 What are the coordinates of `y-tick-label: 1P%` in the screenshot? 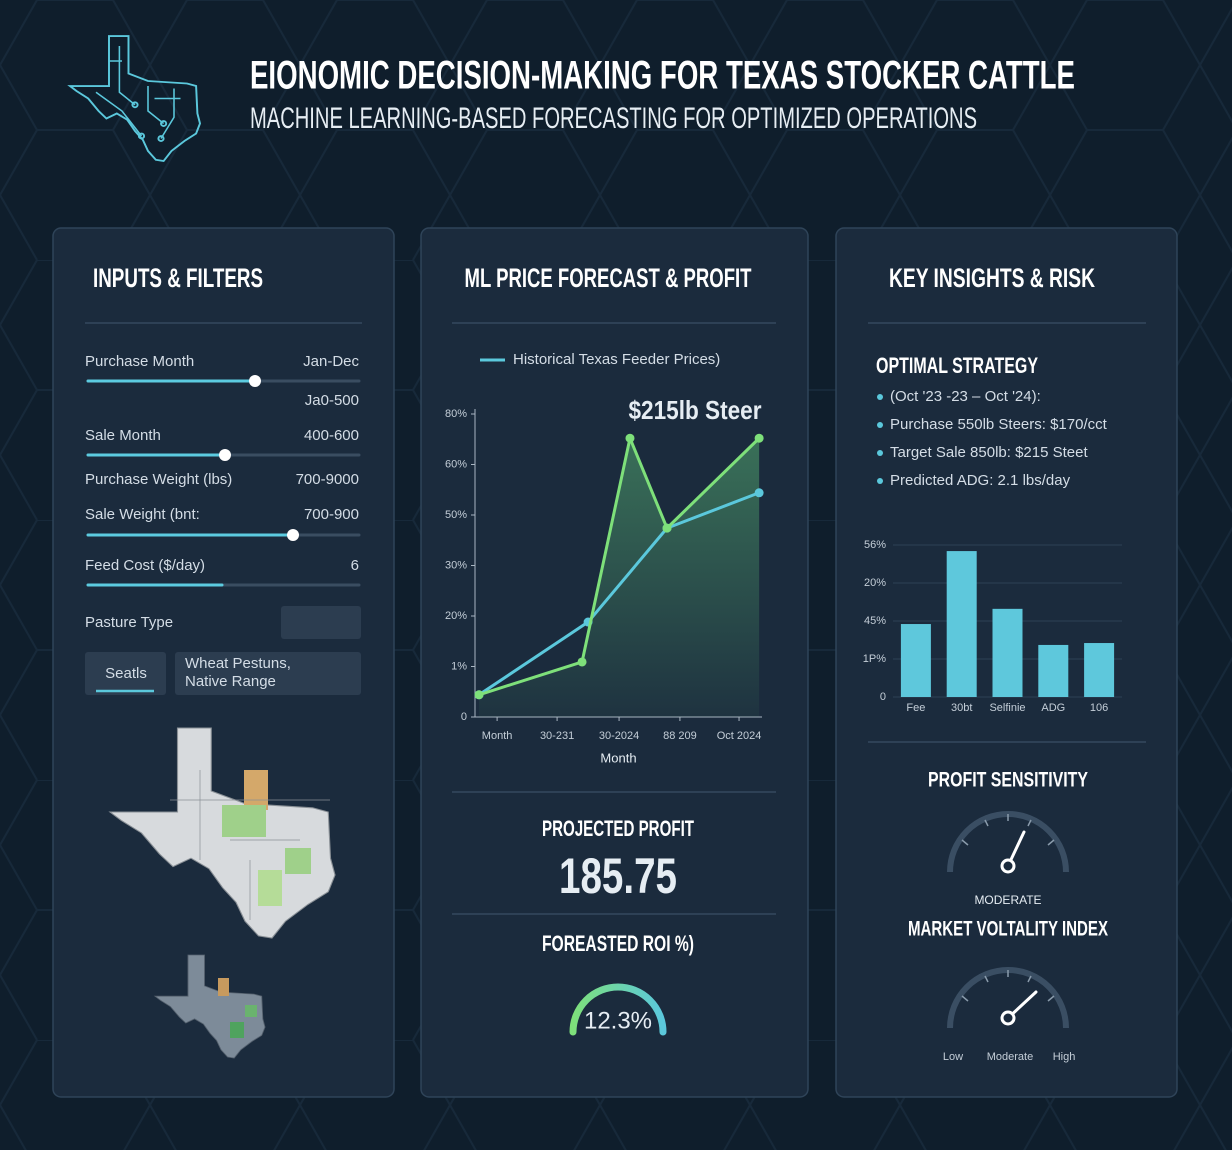 It's located at (874, 659).